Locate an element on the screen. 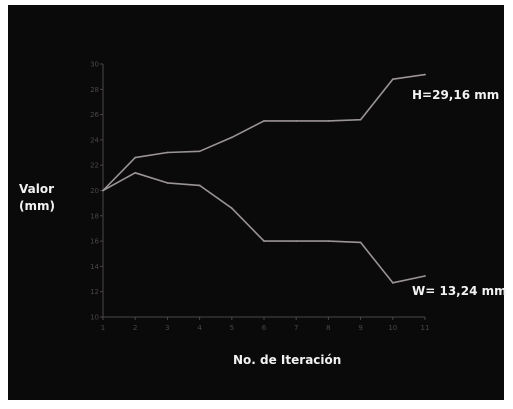 This screenshot has width=513, height=409. x-tick-label: 8 is located at coordinates (328, 328).